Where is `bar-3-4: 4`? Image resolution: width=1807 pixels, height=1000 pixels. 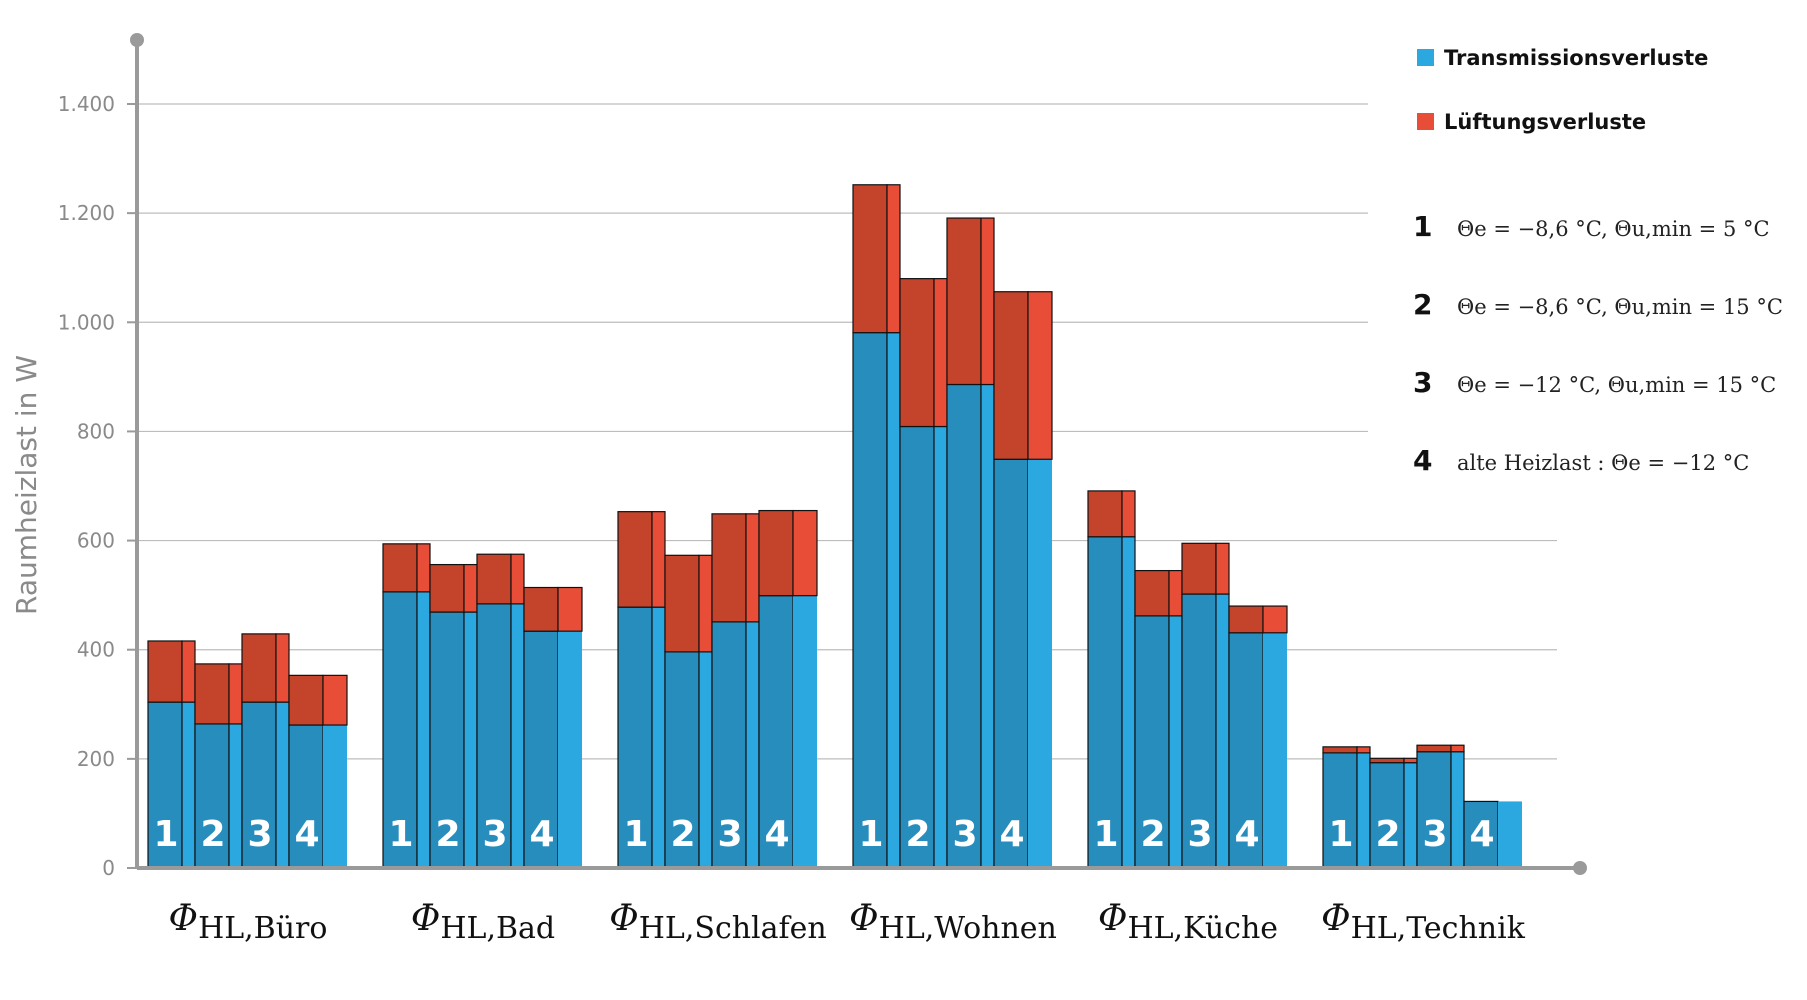 bar-3-4: 4 is located at coordinates (788, 689).